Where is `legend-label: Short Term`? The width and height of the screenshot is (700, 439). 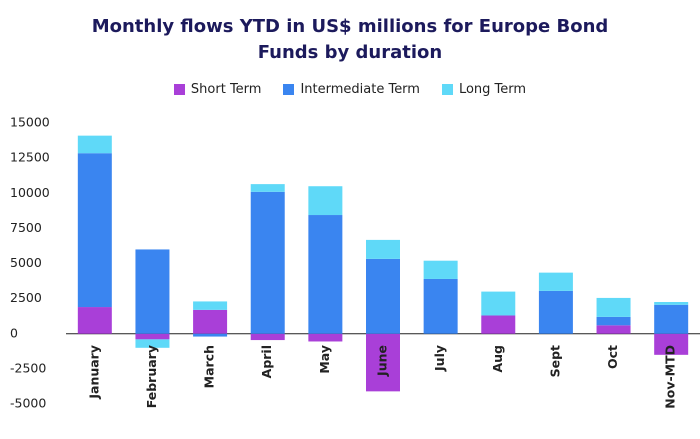 legend-label: Short Term is located at coordinates (226, 89).